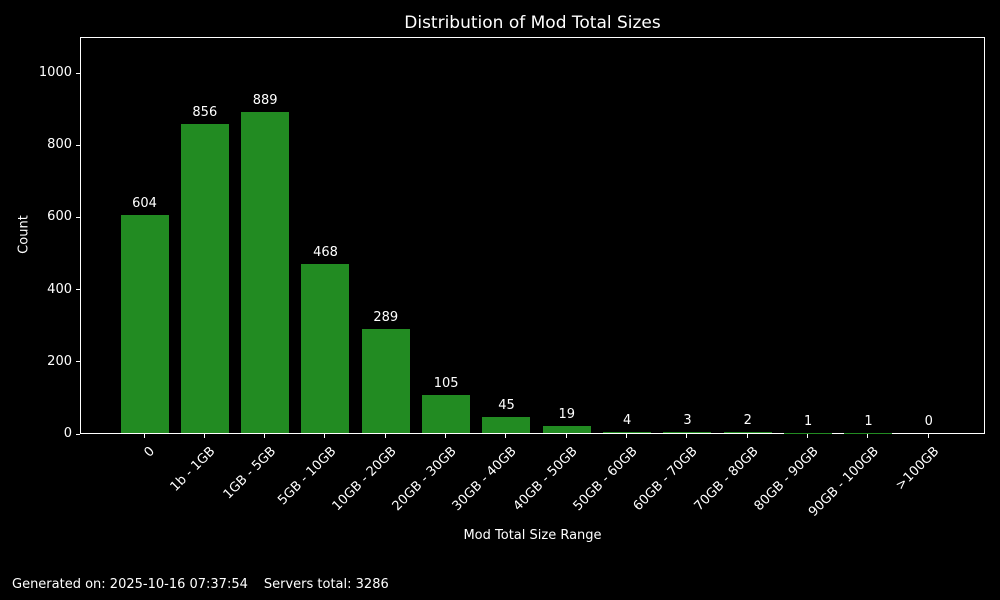  What do you see at coordinates (325, 348) in the screenshot?
I see `bar-5GB - 10GB` at bounding box center [325, 348].